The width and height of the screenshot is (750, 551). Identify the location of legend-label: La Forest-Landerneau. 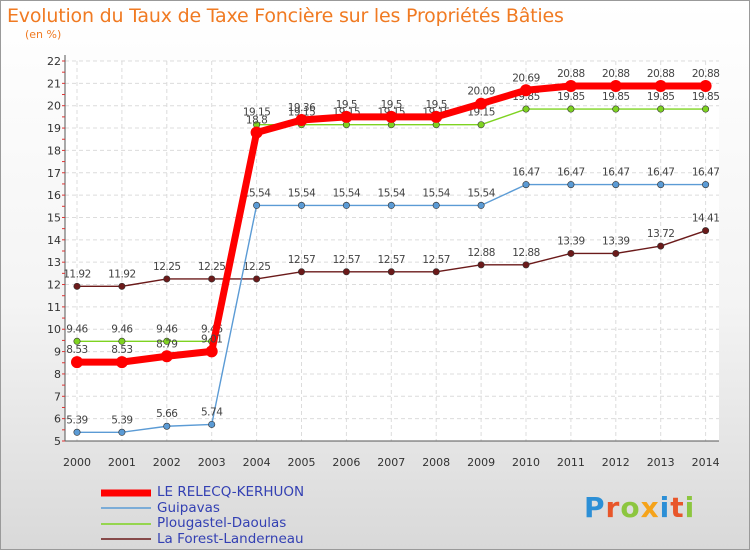
(230, 538).